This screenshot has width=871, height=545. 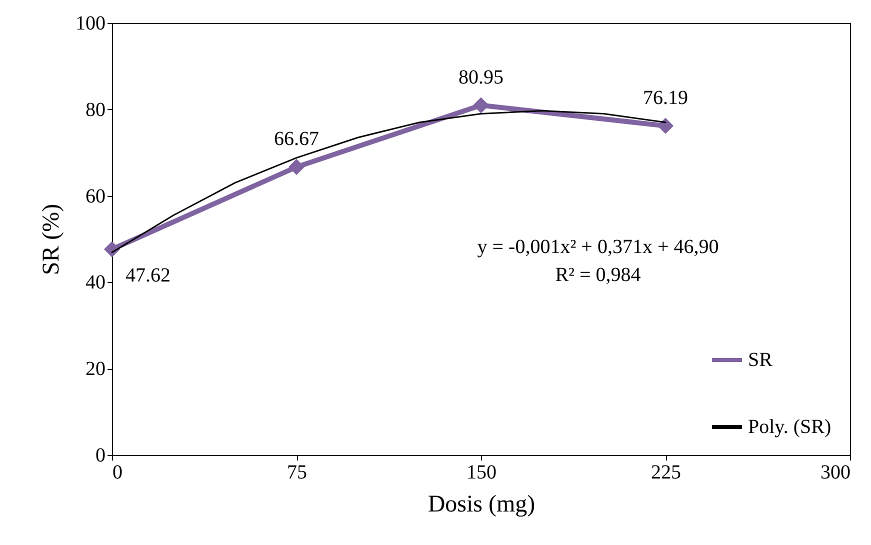 What do you see at coordinates (761, 360) in the screenshot?
I see `legend-label: SR` at bounding box center [761, 360].